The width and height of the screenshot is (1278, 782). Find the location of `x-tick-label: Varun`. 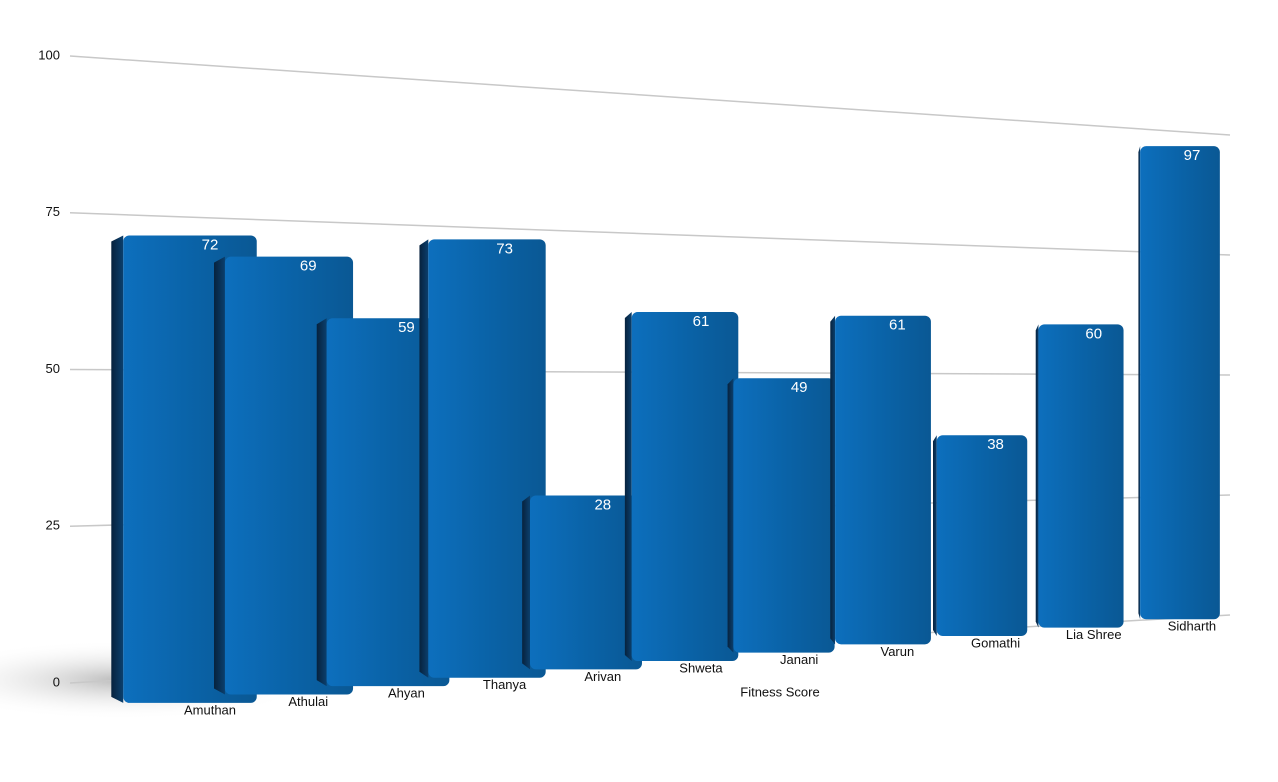

x-tick-label: Varun is located at coordinates (898, 651).